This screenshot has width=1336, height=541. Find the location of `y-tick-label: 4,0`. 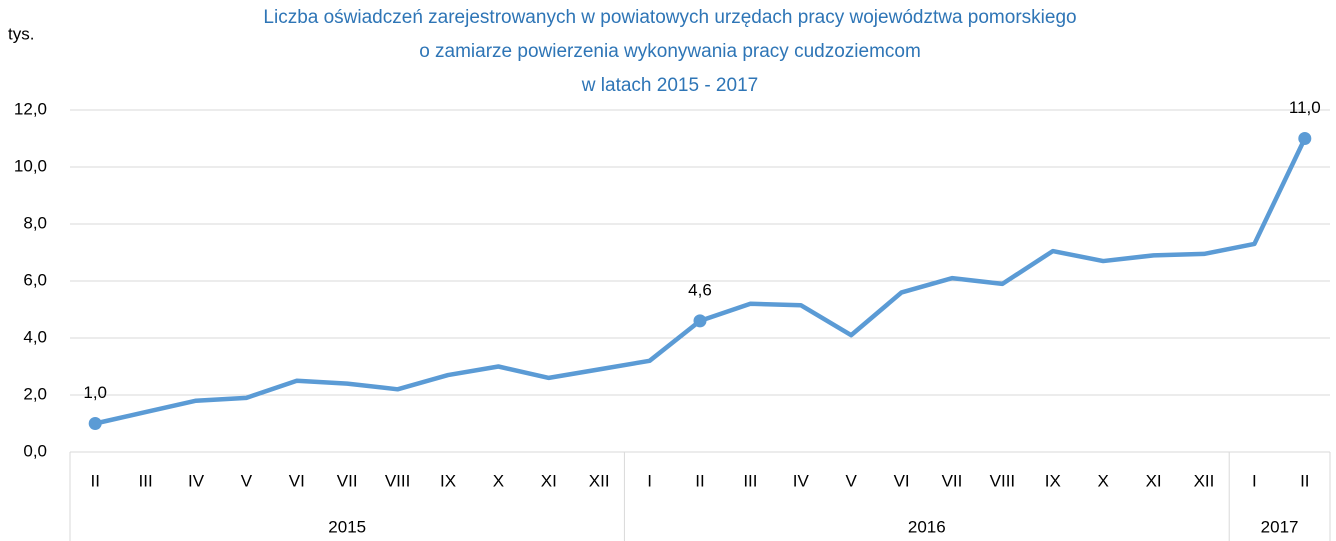

y-tick-label: 4,0 is located at coordinates (35, 336).